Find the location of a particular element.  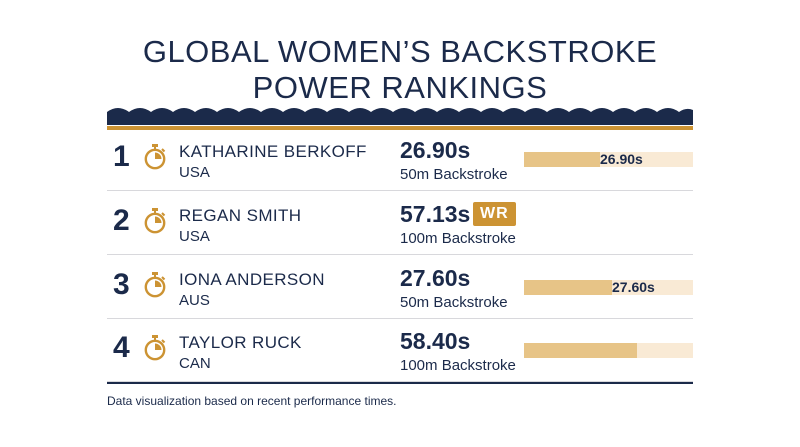

time-bar-label: 26.90s is located at coordinates (621, 159).